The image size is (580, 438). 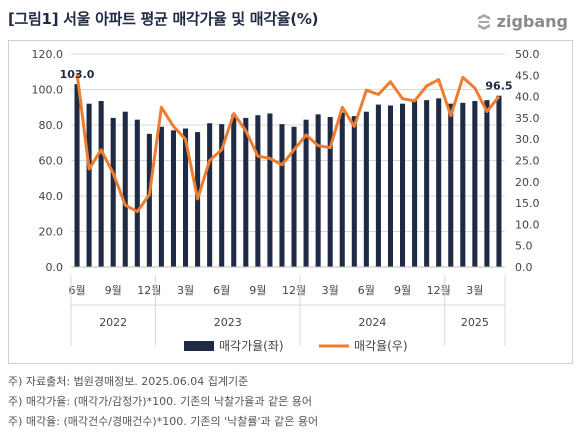 I want to click on y-right-tick-label: 5.0, so click(x=524, y=246).